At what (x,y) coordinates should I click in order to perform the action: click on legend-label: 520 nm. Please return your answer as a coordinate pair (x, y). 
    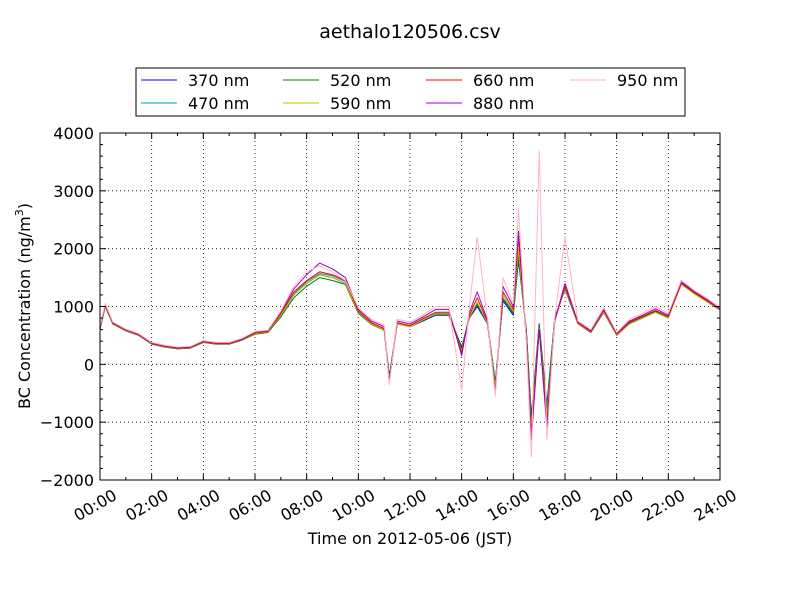
    Looking at the image, I should click on (360, 80).